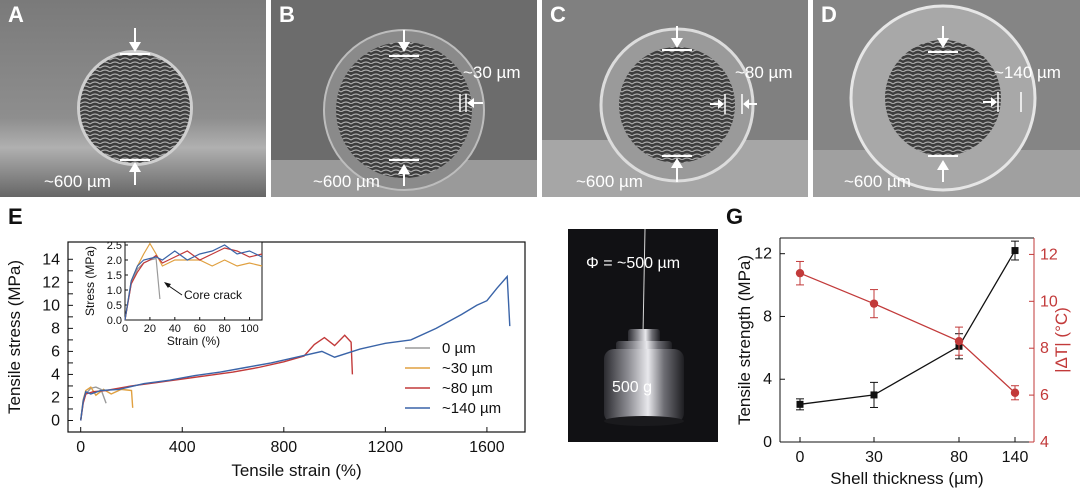 This screenshot has height=494, width=1080. Describe the element at coordinates (249, 329) in the screenshot. I see `inset-x-tick-label: 100` at that location.